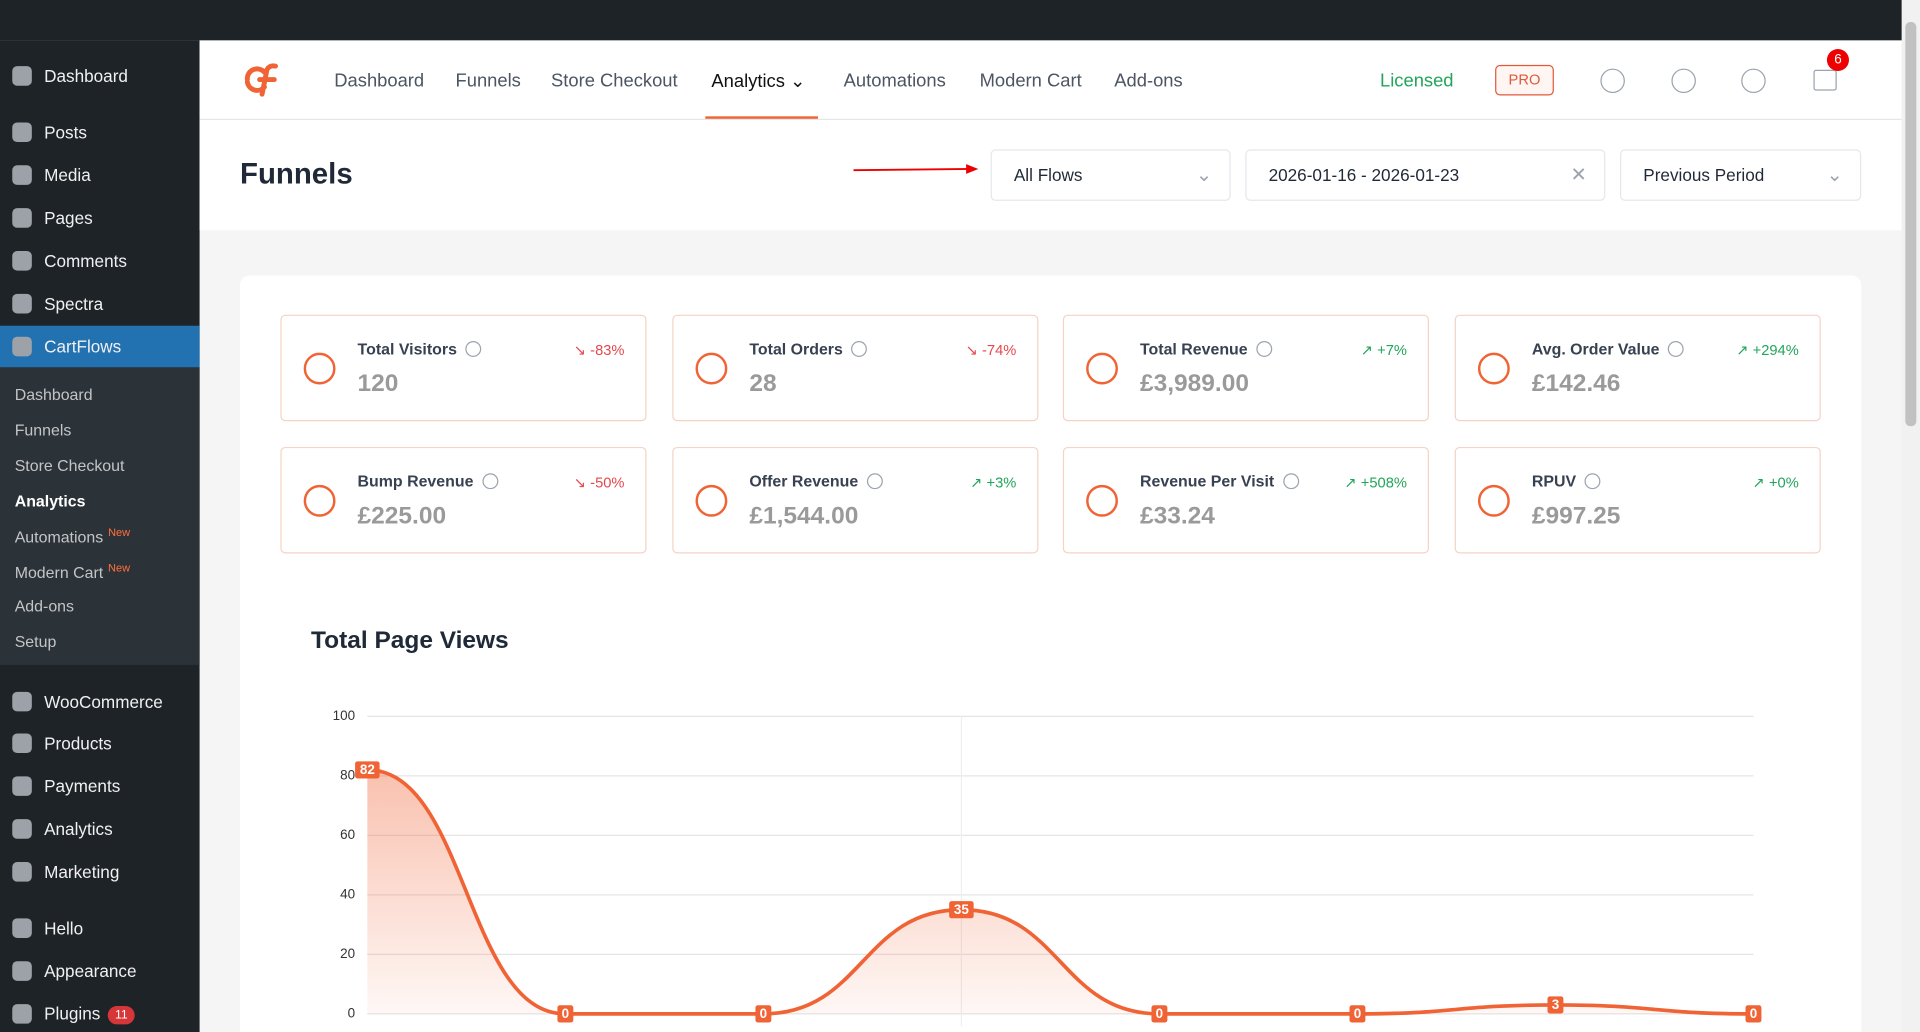 The image size is (1920, 1032). Describe the element at coordinates (1110, 175) in the screenshot. I see `filter: All Flows ⌄` at that location.